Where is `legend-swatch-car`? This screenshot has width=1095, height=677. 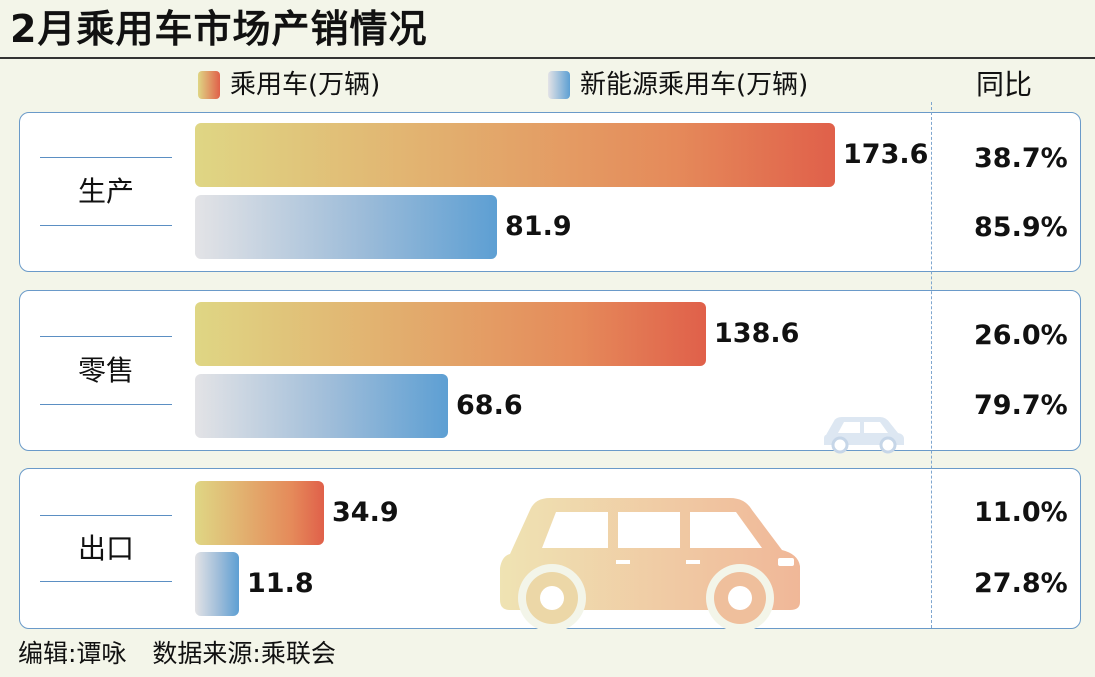
legend-swatch-car is located at coordinates (209, 85).